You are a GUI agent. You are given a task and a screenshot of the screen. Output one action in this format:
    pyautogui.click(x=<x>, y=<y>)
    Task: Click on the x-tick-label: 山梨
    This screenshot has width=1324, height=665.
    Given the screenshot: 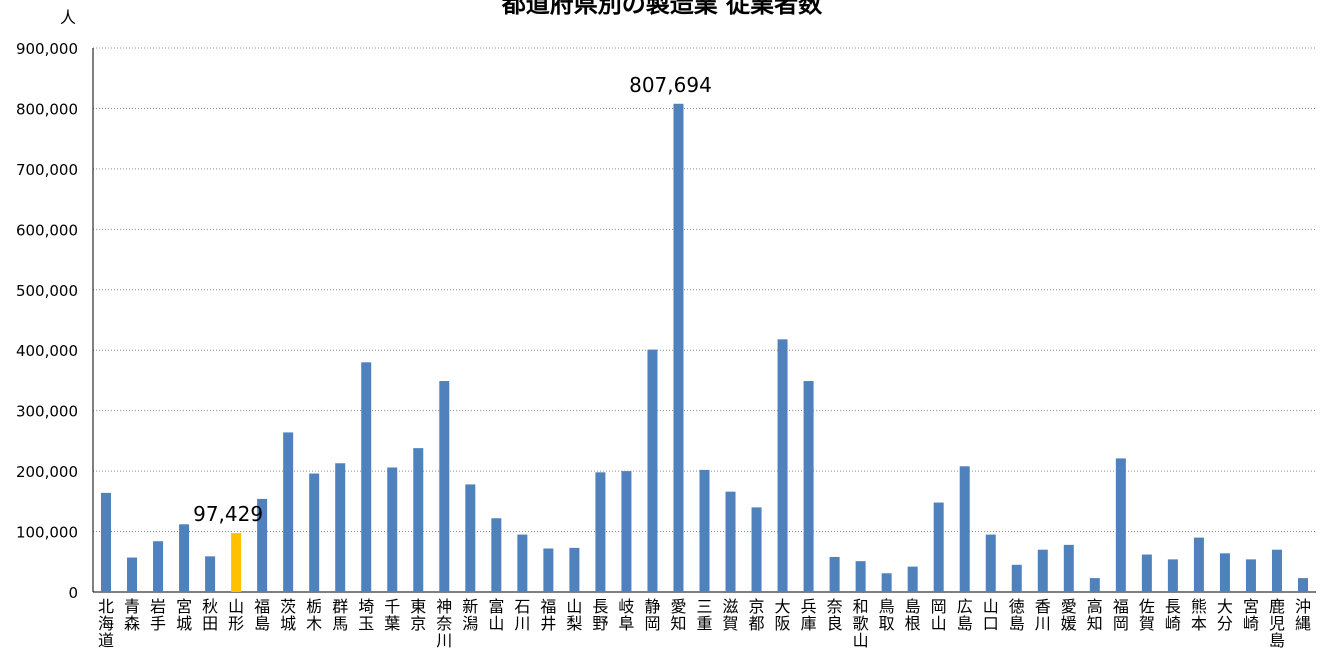 What is the action you would take?
    pyautogui.click(x=574, y=615)
    